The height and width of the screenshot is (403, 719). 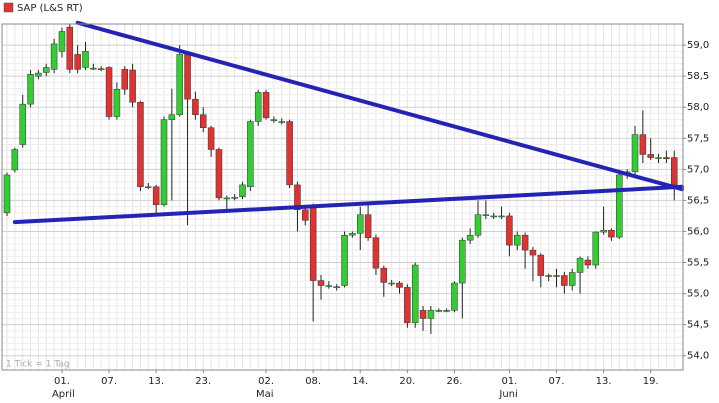 I want to click on y-tick-label: 56,0, so click(x=698, y=231).